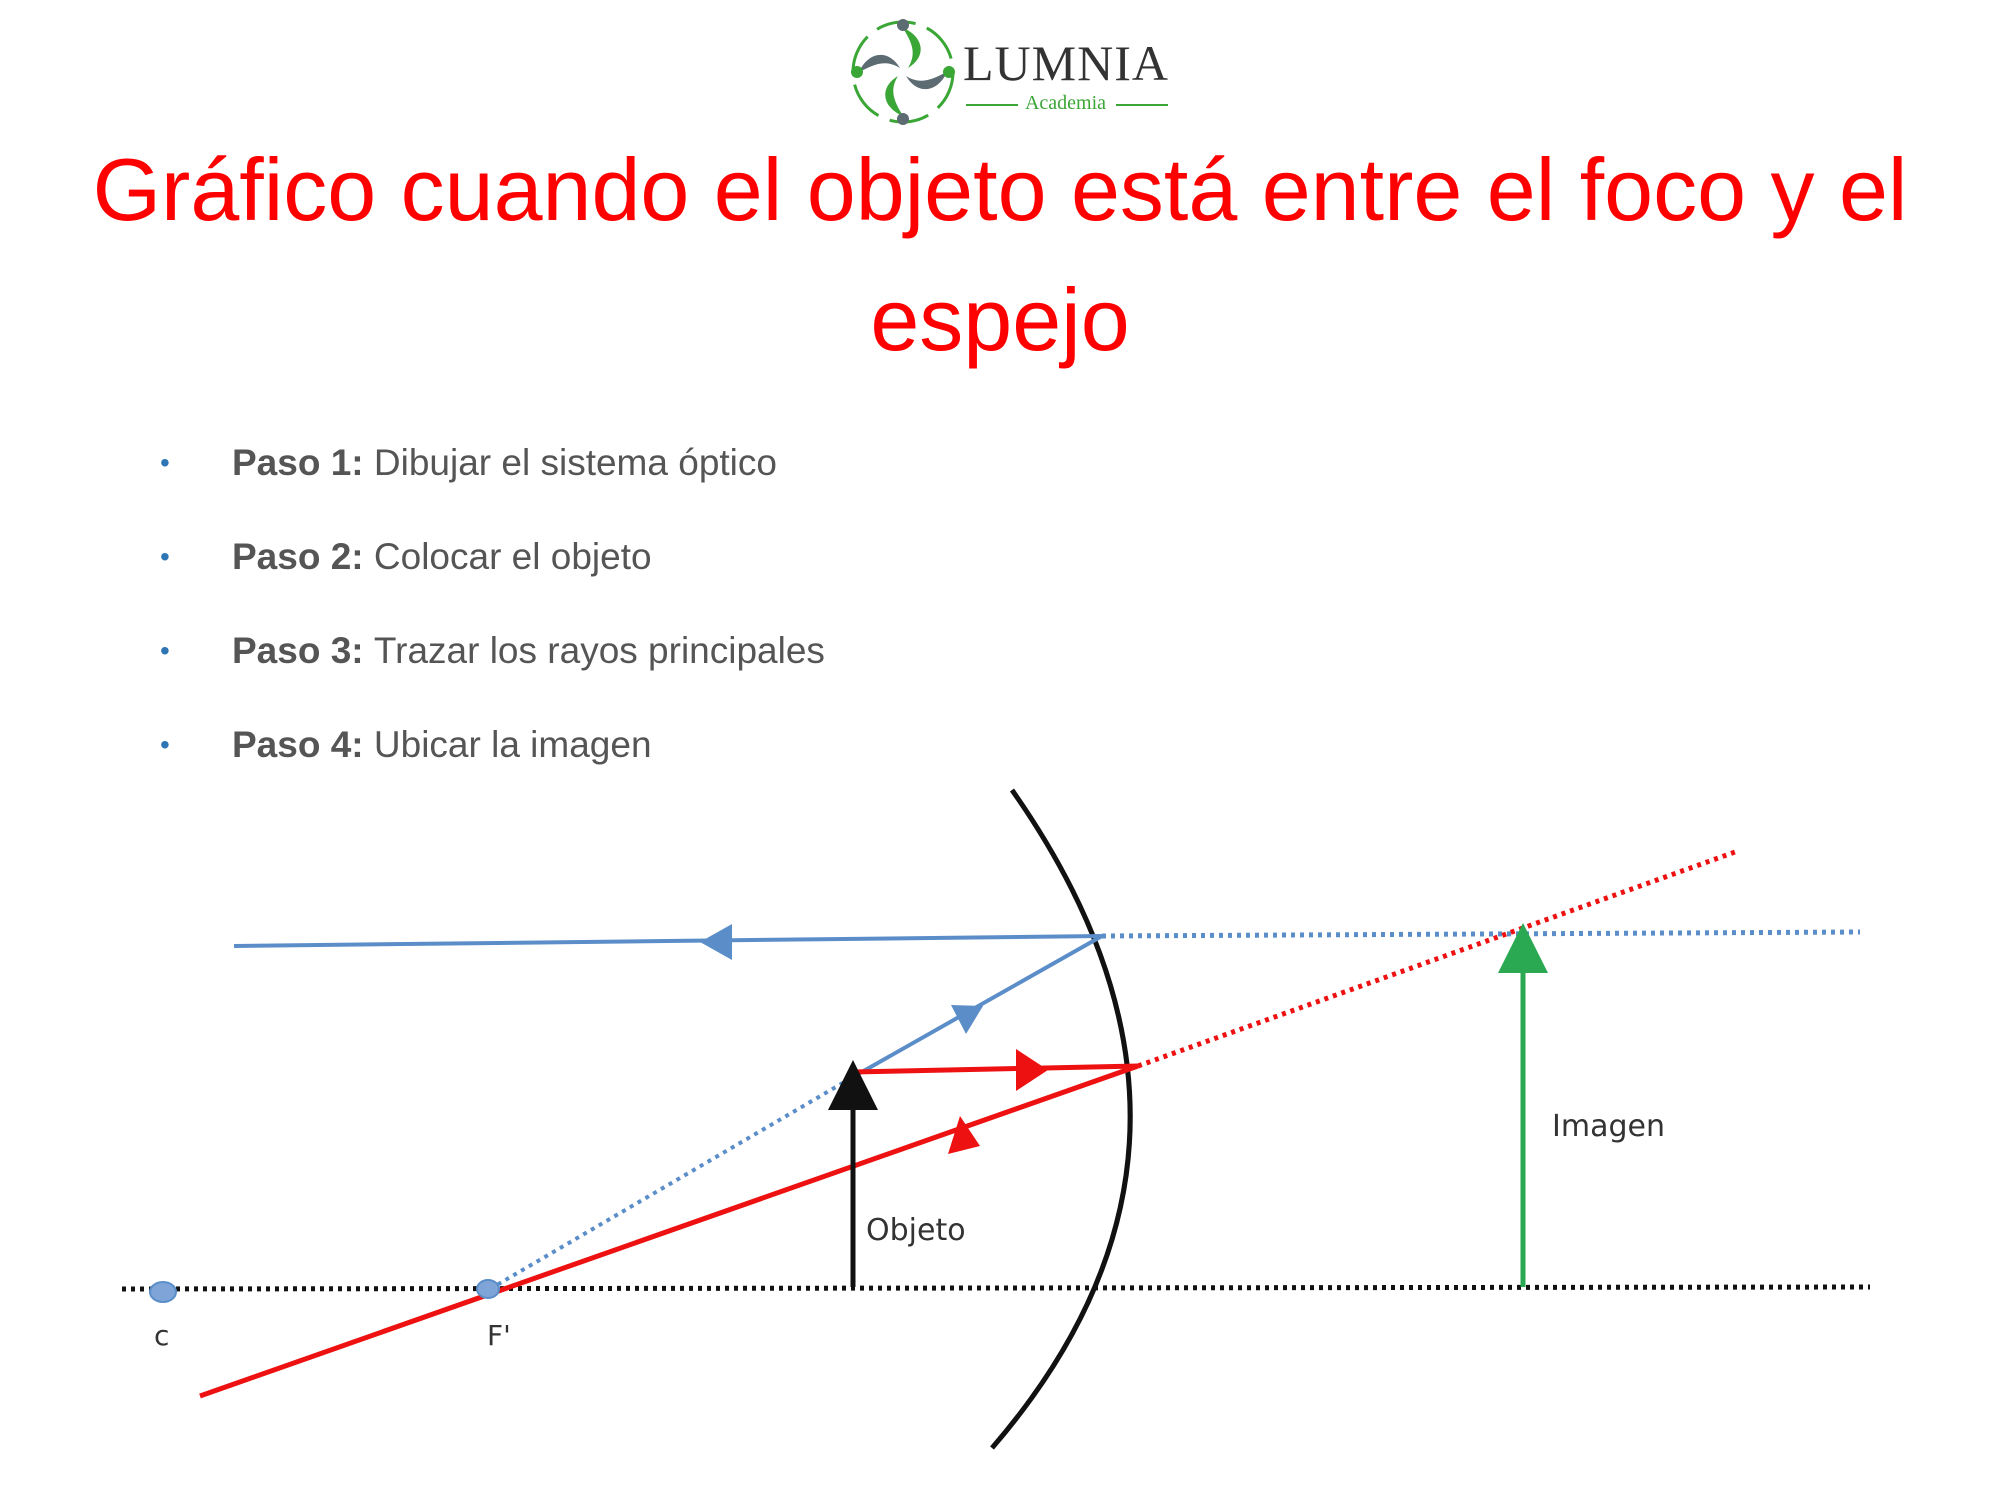  What do you see at coordinates (992, 105) in the screenshot?
I see `logo-divider-left` at bounding box center [992, 105].